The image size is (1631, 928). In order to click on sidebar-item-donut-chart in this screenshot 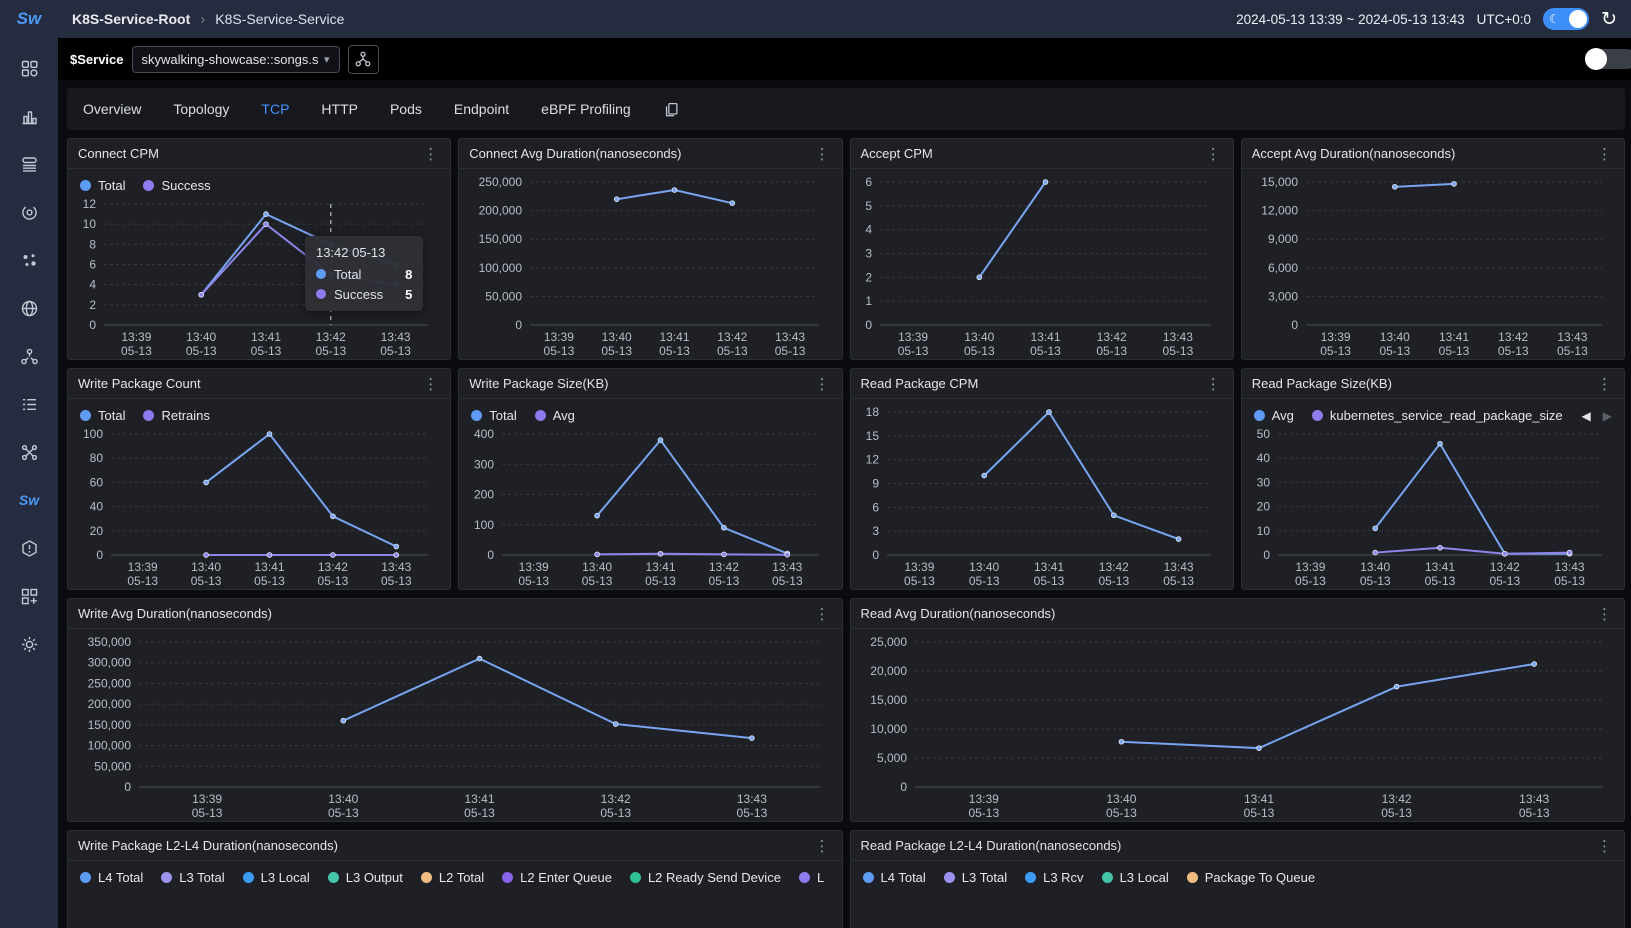, I will do `click(29, 212)`.